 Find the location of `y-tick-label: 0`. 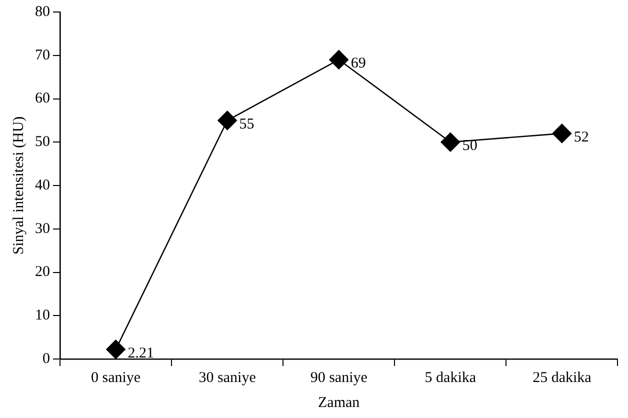

y-tick-label: 0 is located at coordinates (46, 358).